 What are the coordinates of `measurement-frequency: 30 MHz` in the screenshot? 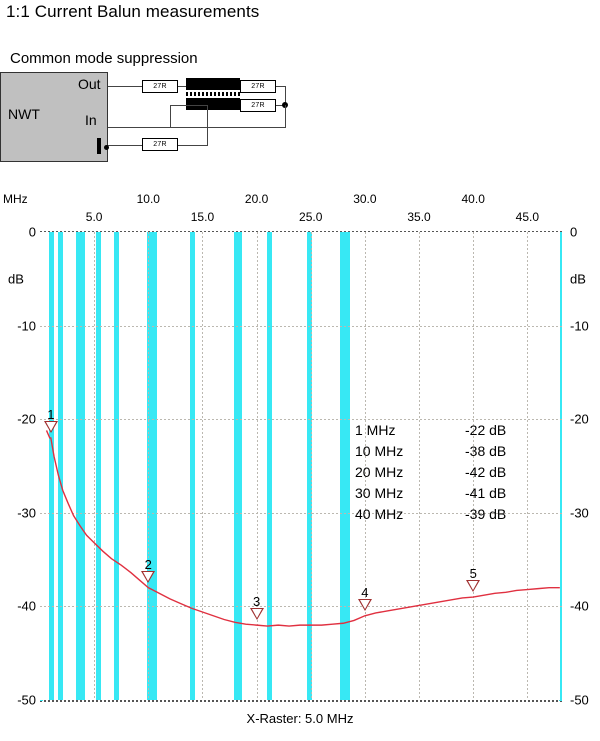 It's located at (379, 493).